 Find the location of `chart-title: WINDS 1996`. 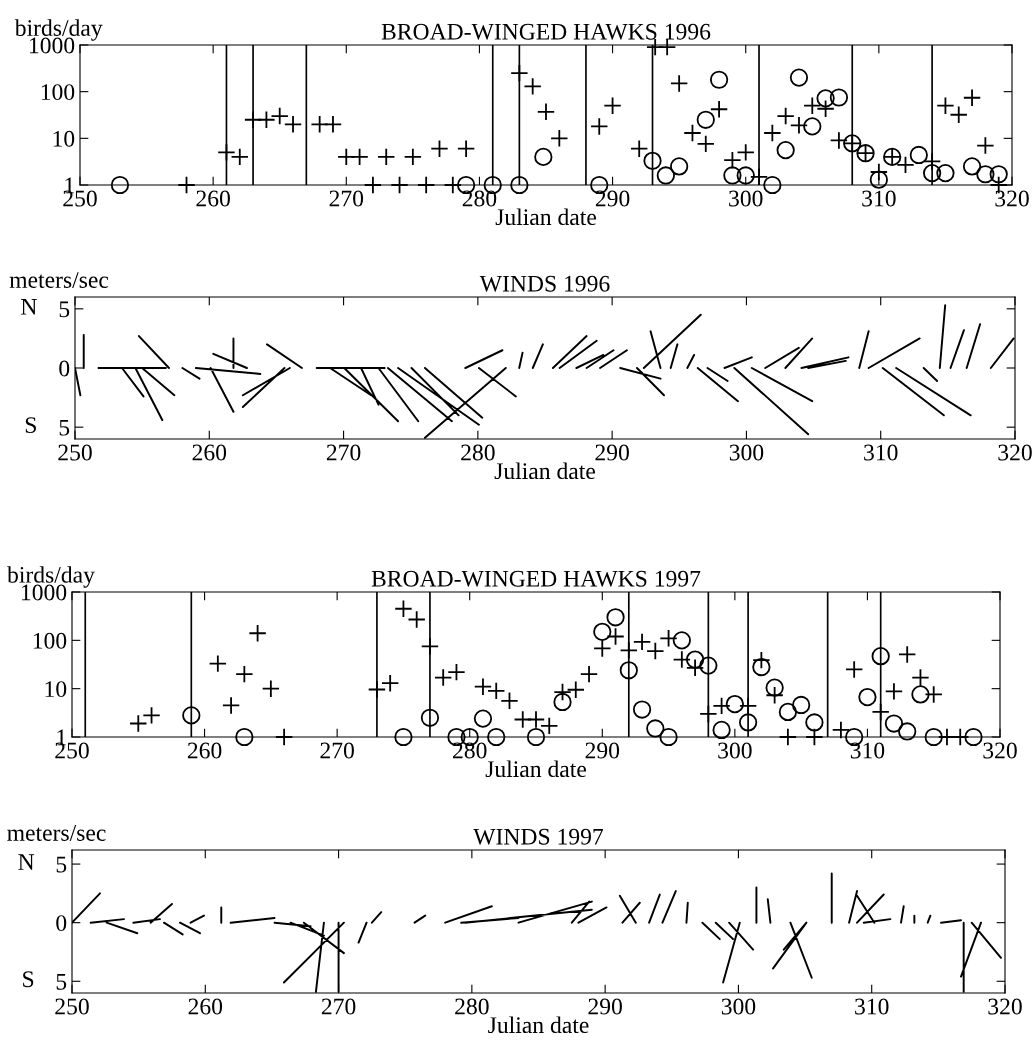

chart-title: WINDS 1996 is located at coordinates (544, 283).